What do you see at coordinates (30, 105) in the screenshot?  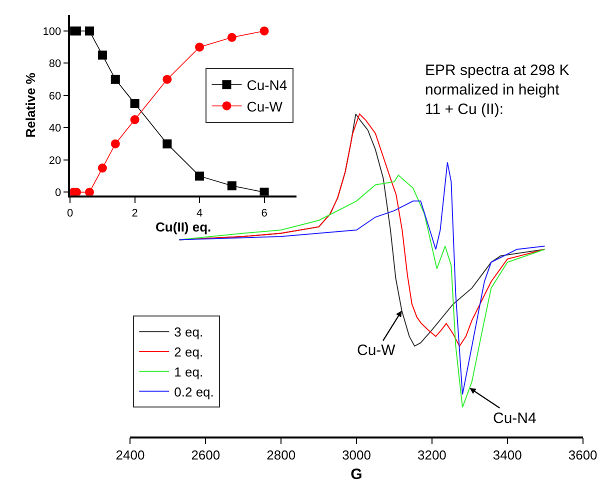 I see `y-axis-title: Relative %` at bounding box center [30, 105].